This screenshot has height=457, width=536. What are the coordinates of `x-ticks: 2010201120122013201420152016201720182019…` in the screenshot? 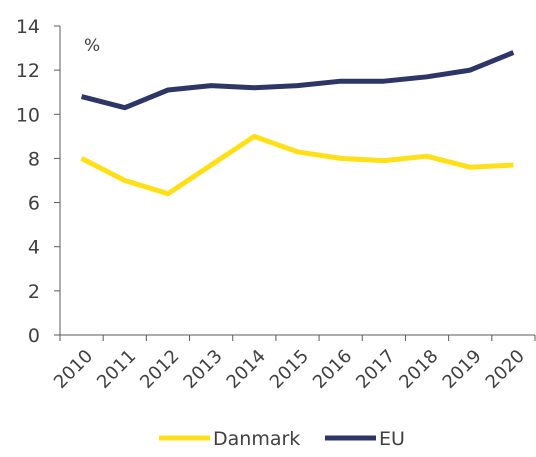 It's located at (293, 364).